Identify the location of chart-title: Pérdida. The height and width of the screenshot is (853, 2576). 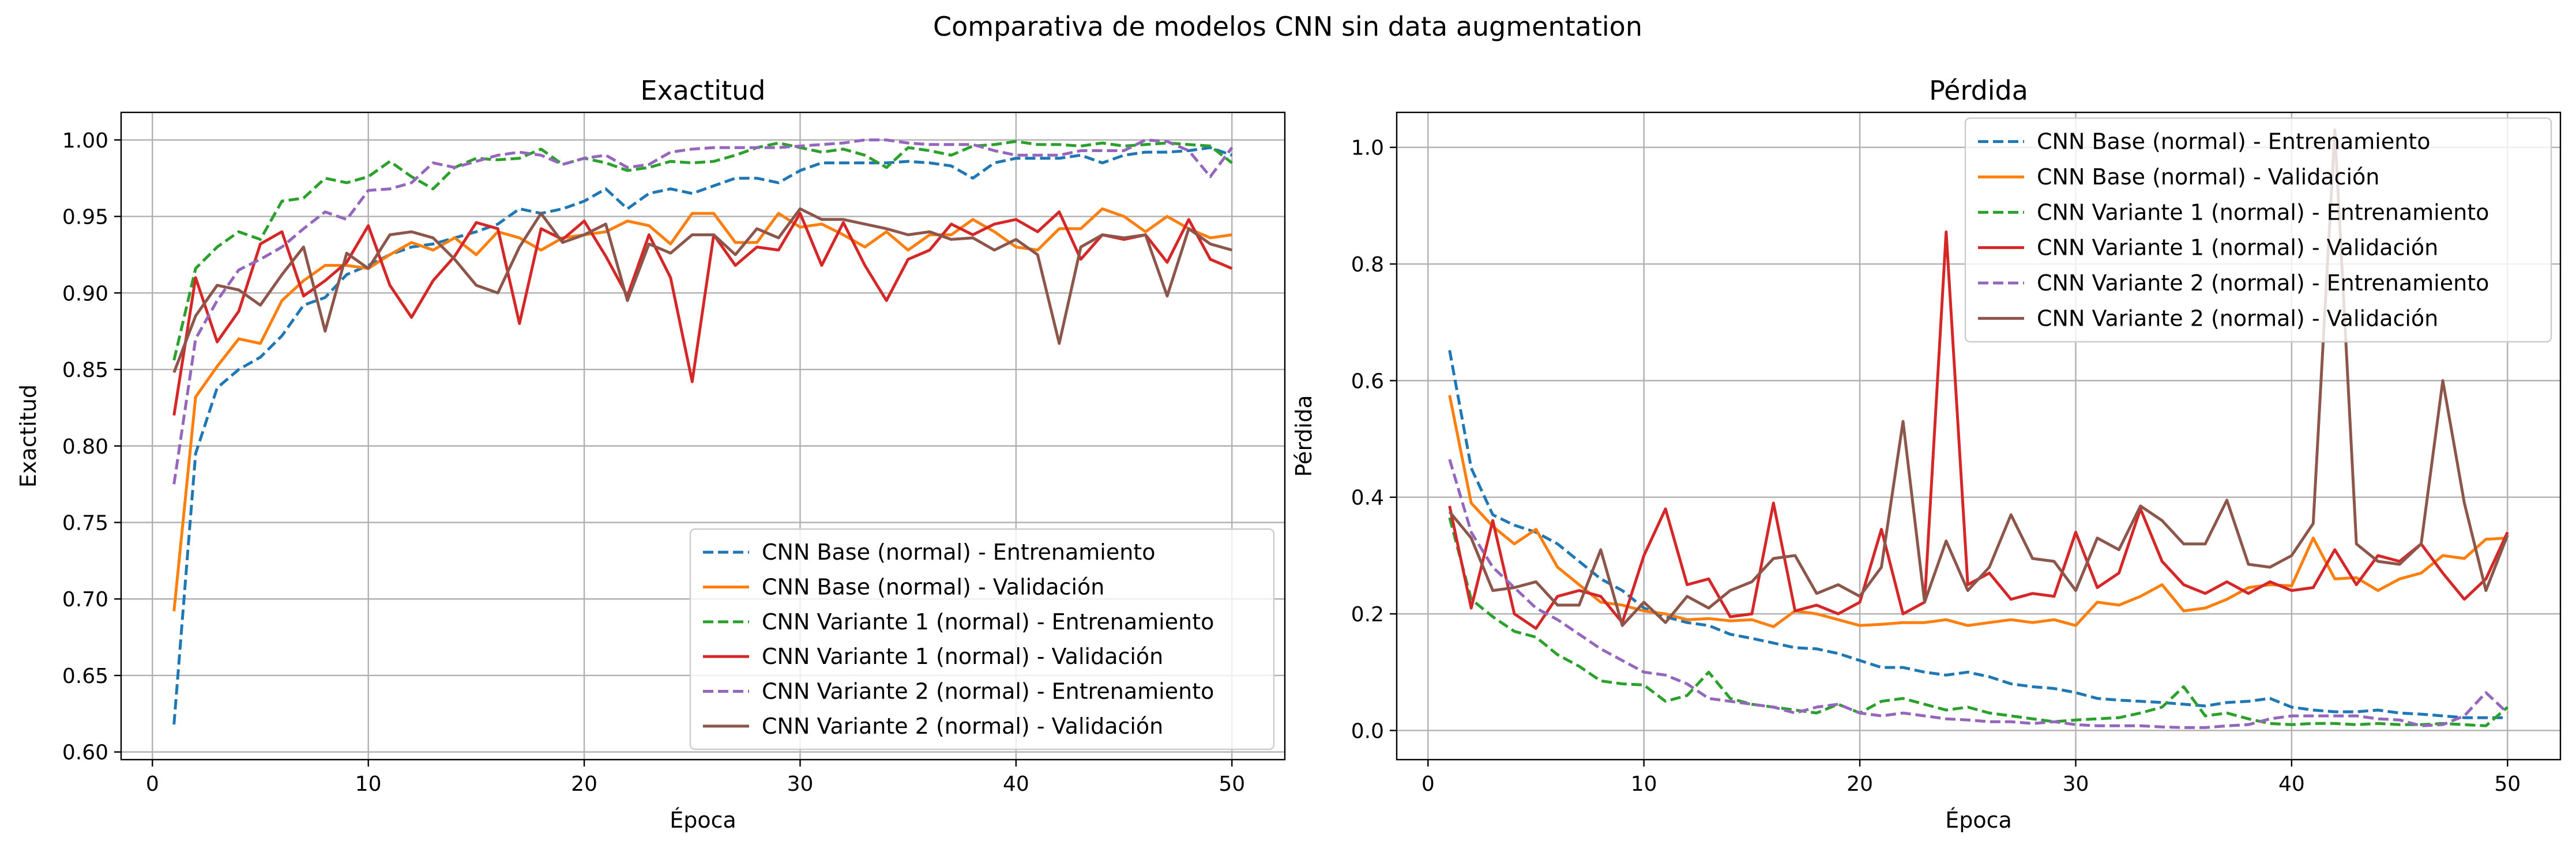
(1978, 91).